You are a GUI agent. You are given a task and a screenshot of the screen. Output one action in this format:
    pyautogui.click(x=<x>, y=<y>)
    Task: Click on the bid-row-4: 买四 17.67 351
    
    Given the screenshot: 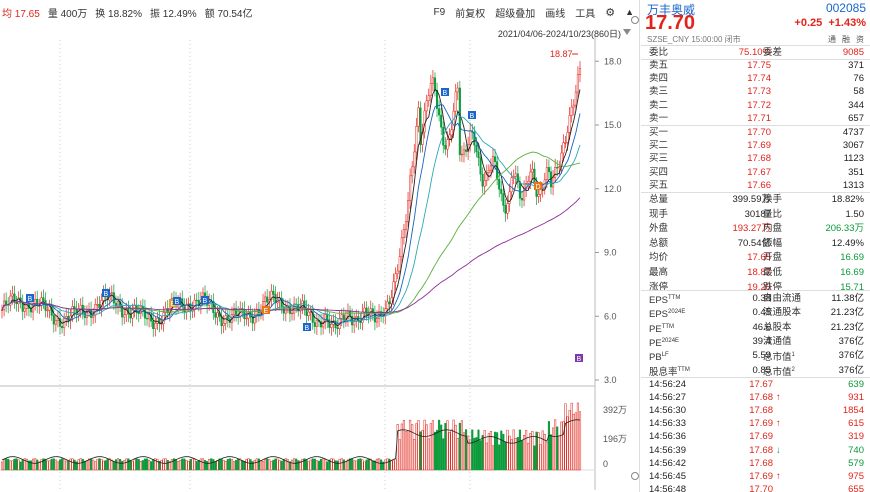 What is the action you would take?
    pyautogui.click(x=755, y=172)
    